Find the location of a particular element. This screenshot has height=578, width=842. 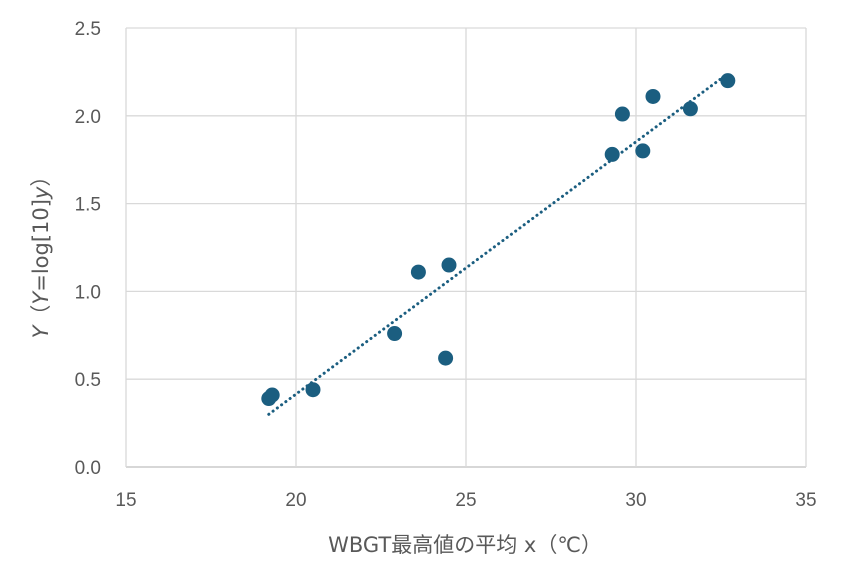

x-tick-labels: 15 20 25 30 35 is located at coordinates (465, 500).